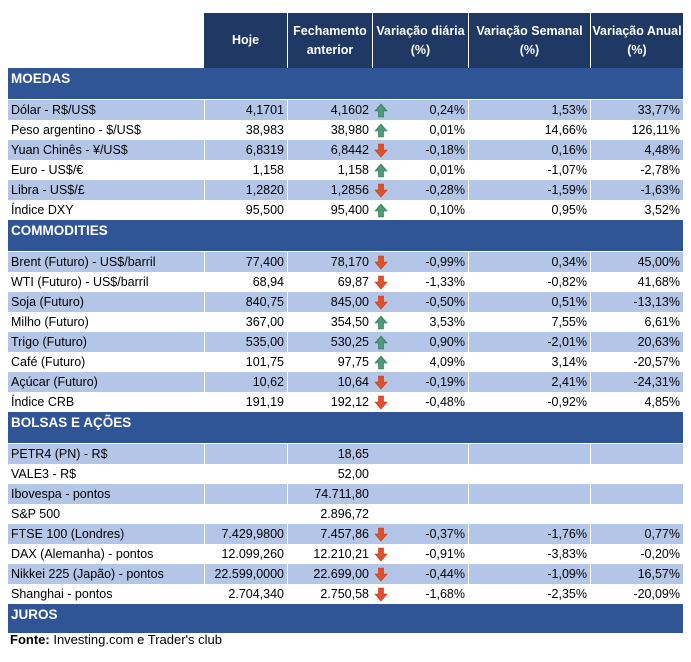  I want to click on cell-fech: 74.711,80, so click(329, 494).